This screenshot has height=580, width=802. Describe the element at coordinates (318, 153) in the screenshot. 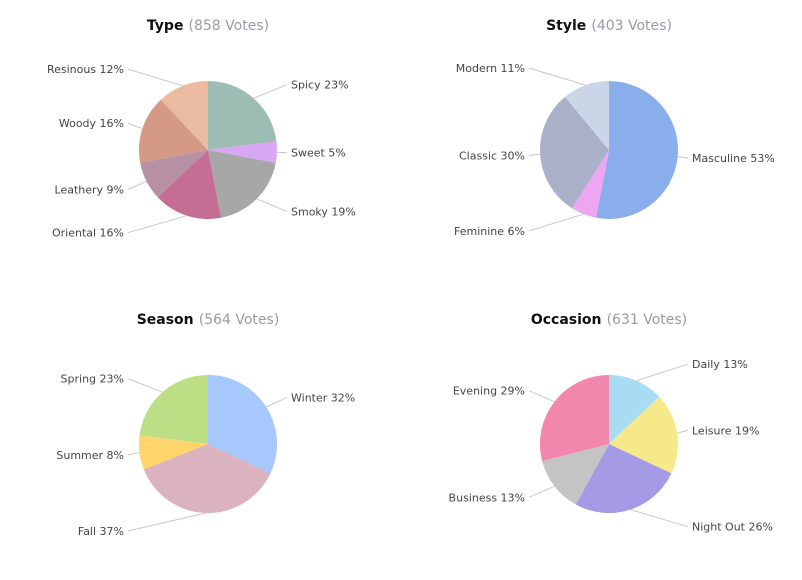

I see `type-slice-label: Sweet 5%` at that location.